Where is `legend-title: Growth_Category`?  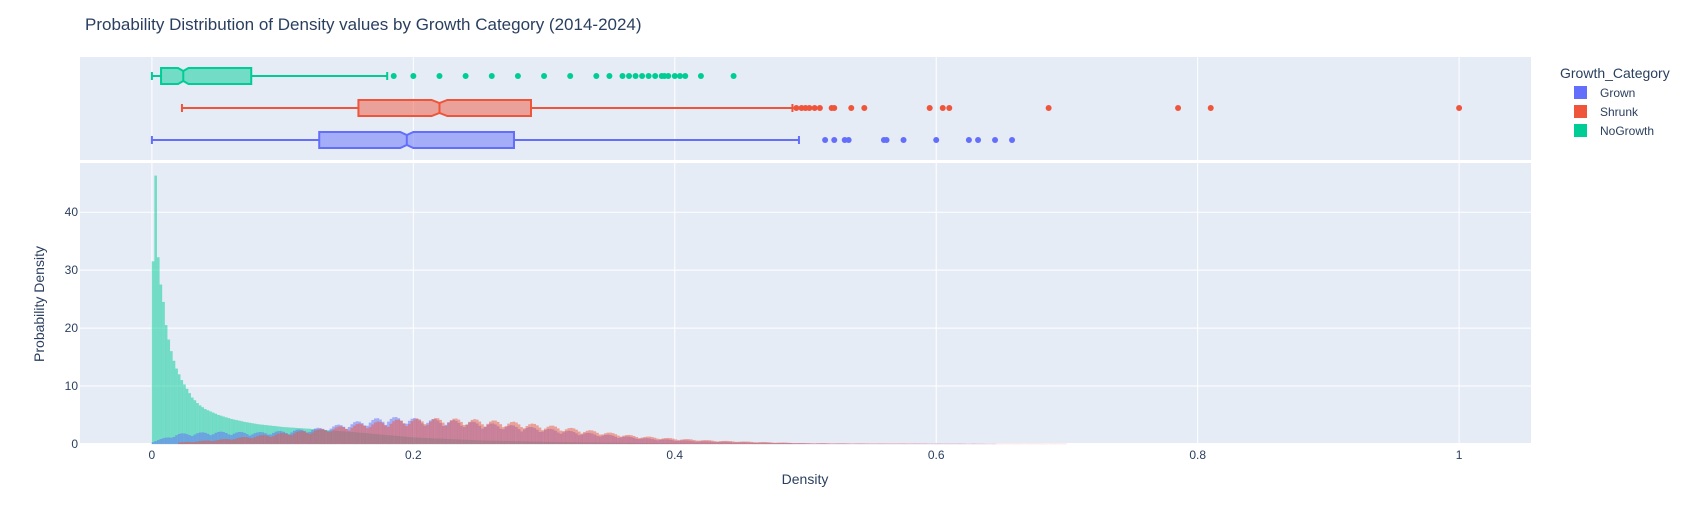 legend-title: Growth_Category is located at coordinates (1615, 73).